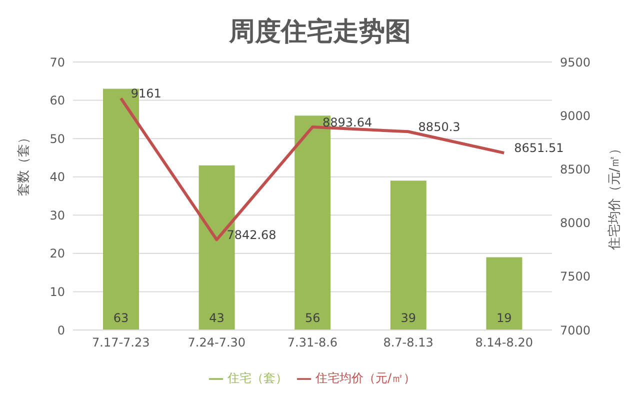 This screenshot has width=640, height=414. Describe the element at coordinates (408, 343) in the screenshot. I see `x-tick-label: 8.7-8.13` at that location.